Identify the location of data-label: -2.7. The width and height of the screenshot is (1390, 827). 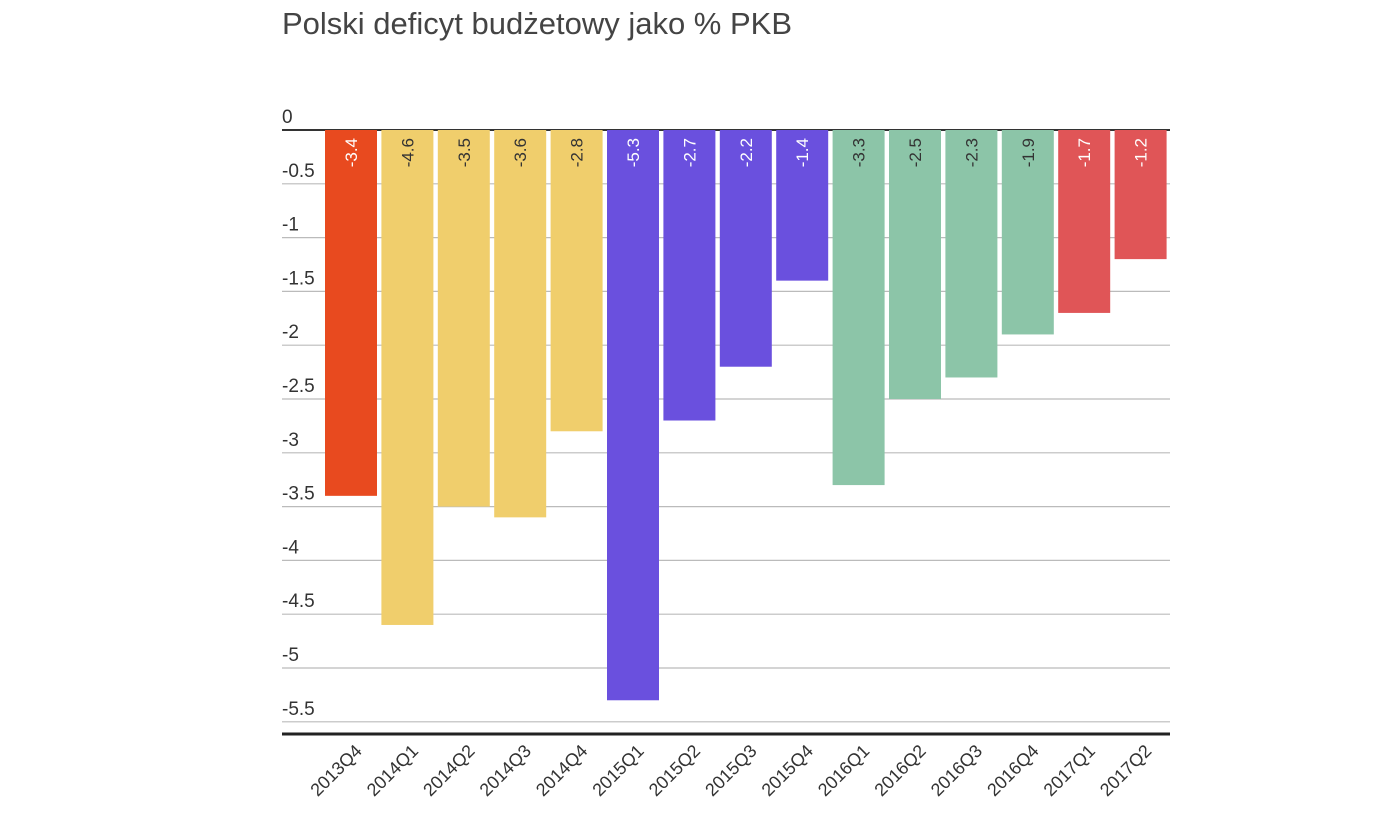
(689, 152).